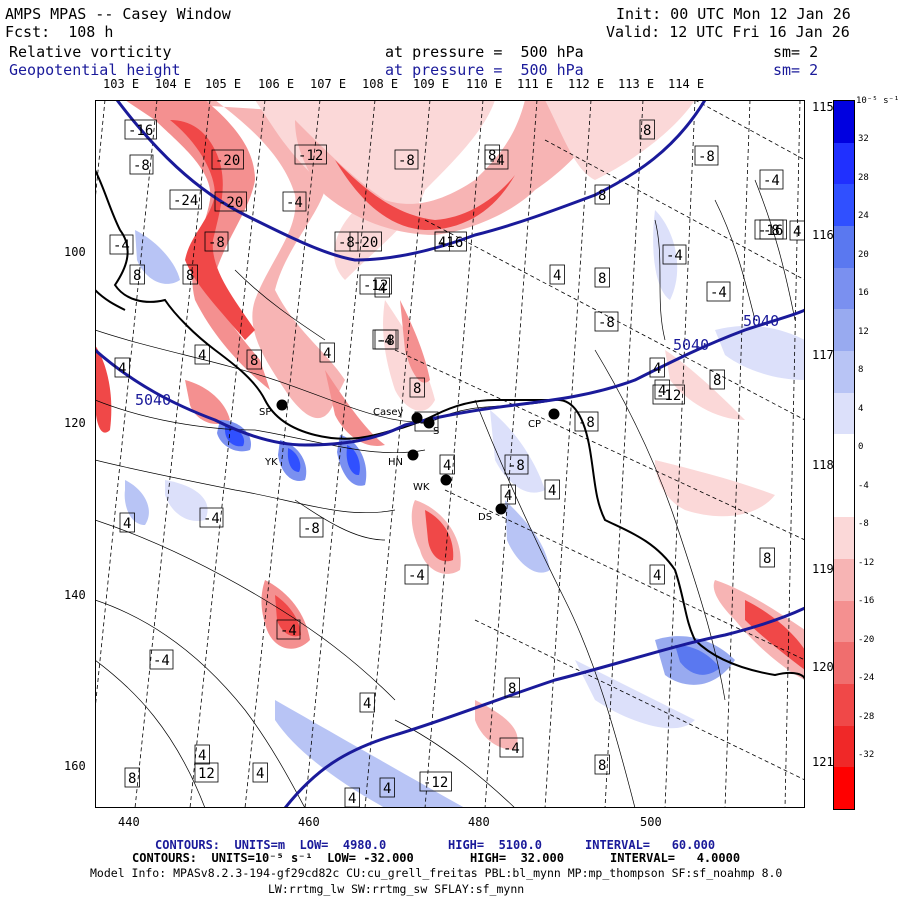 The width and height of the screenshot is (900, 900). Describe the element at coordinates (403, 459) in the screenshot. I see `station-hn: HN` at that location.